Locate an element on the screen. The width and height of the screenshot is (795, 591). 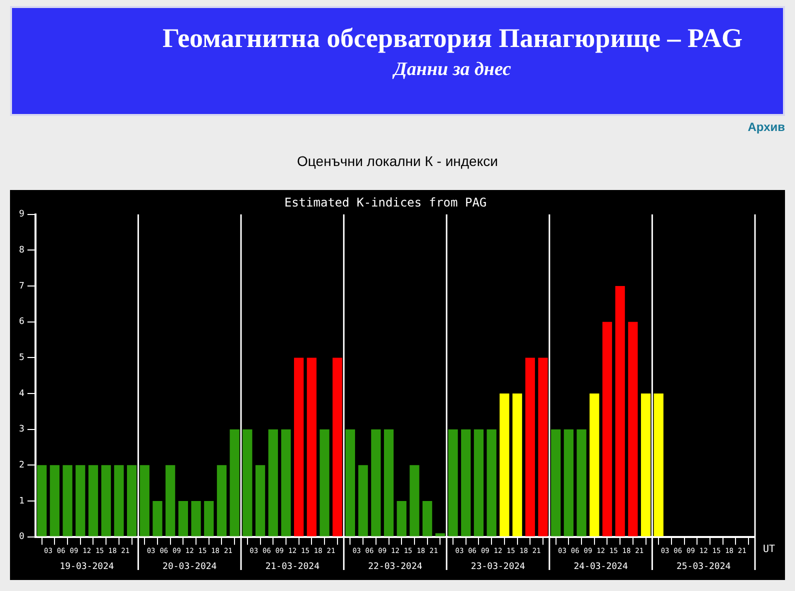
text: Оценъчни локални К - индекси is located at coordinates (397, 161).